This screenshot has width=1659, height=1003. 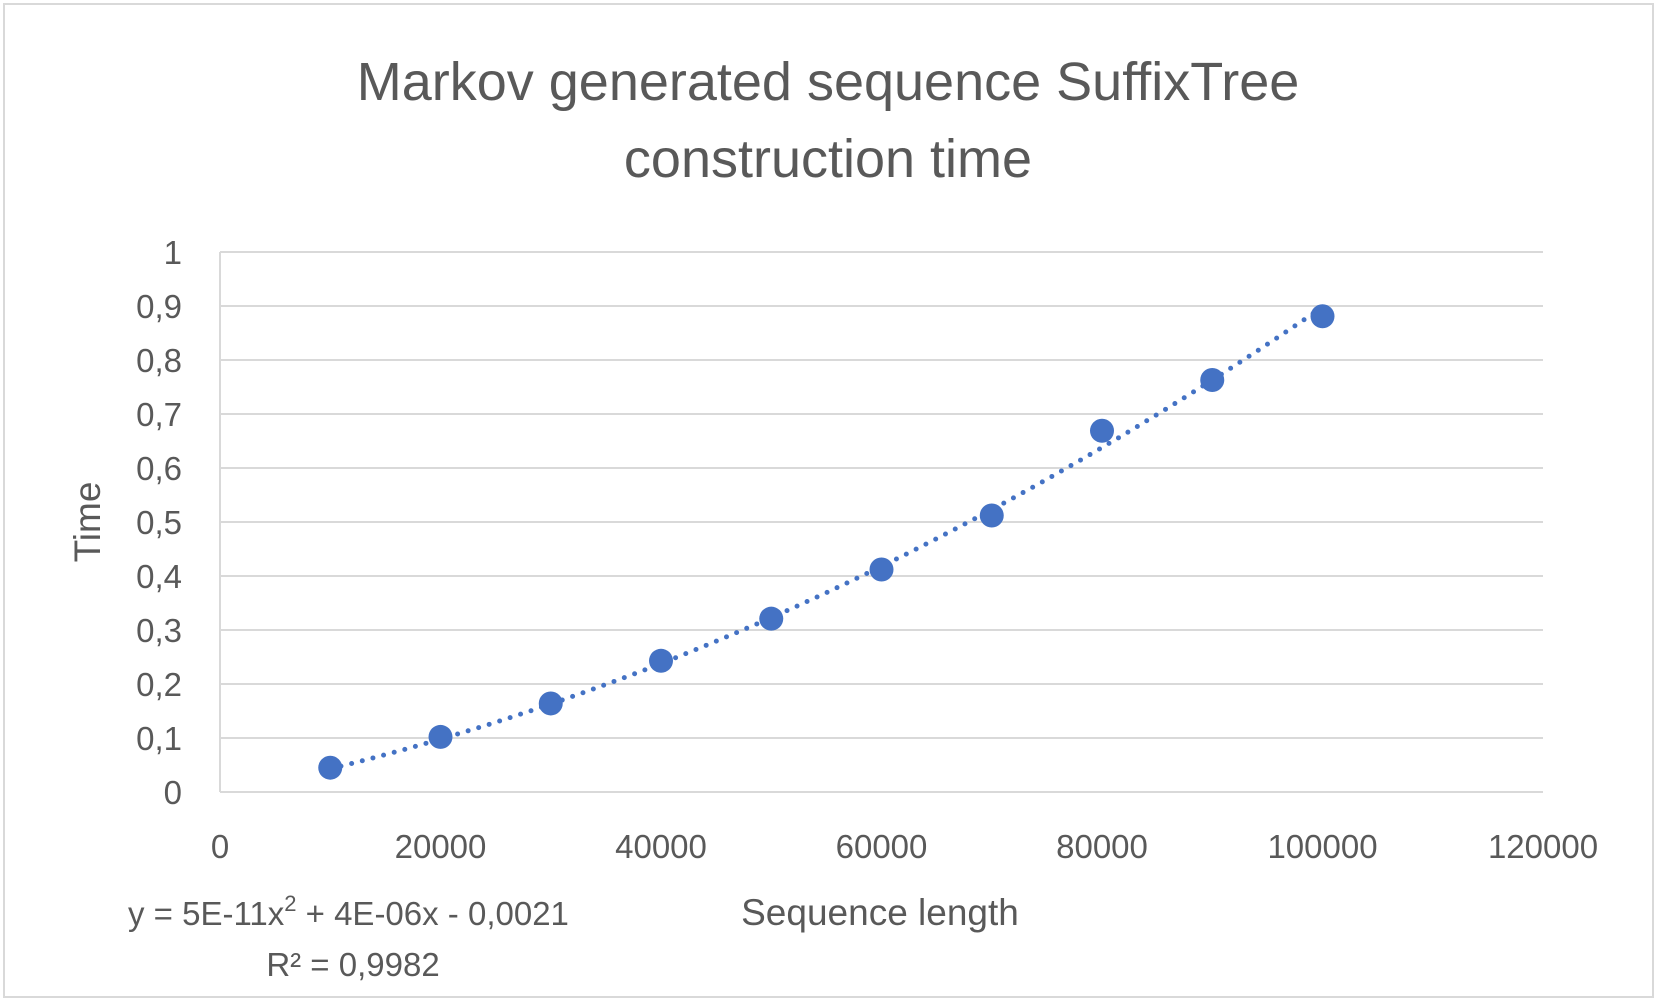 I want to click on equation-prefix: y = 5E-11x, so click(x=206, y=913).